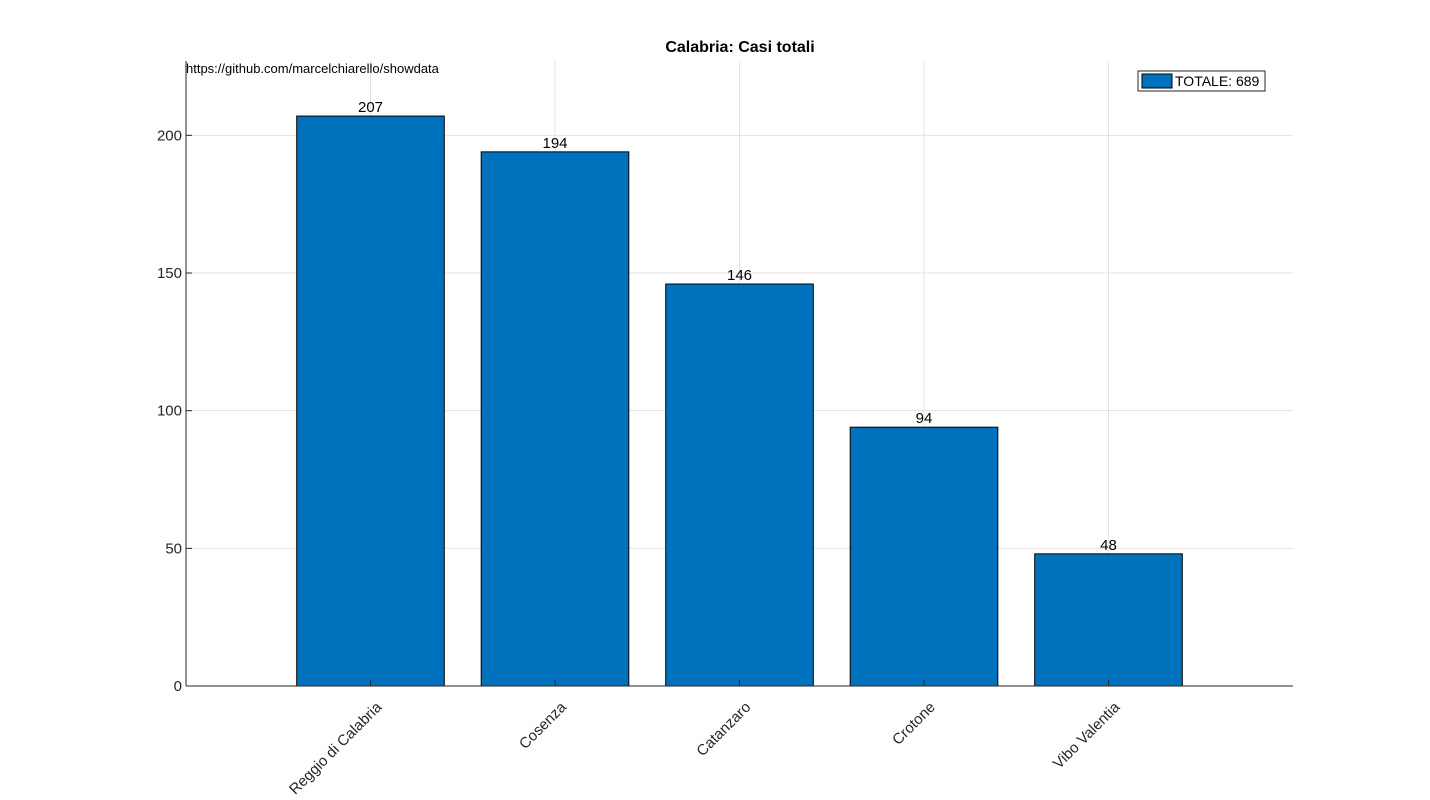  I want to click on x-tick-label: Cosenza, so click(543, 725).